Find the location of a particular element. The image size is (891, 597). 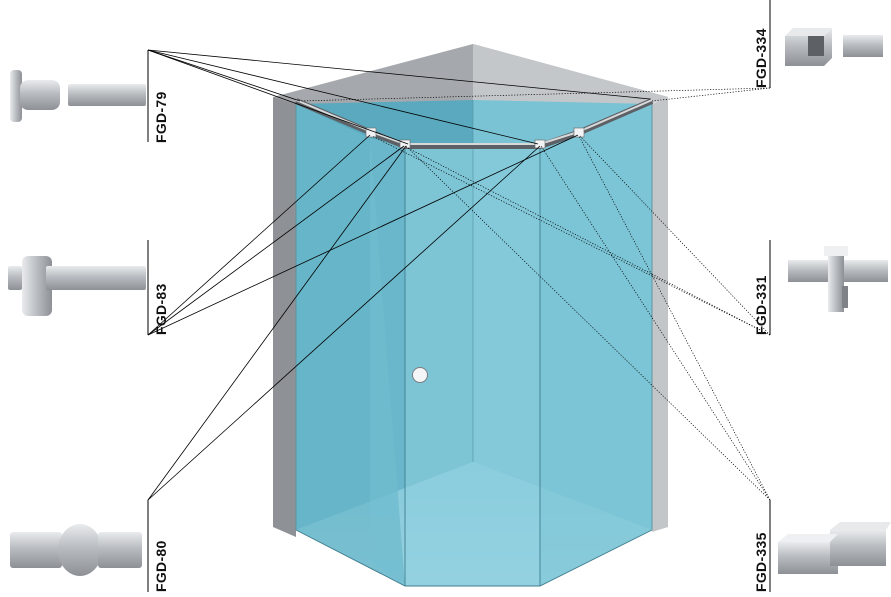

label-fgd83: FGD-83 is located at coordinates (161, 309).